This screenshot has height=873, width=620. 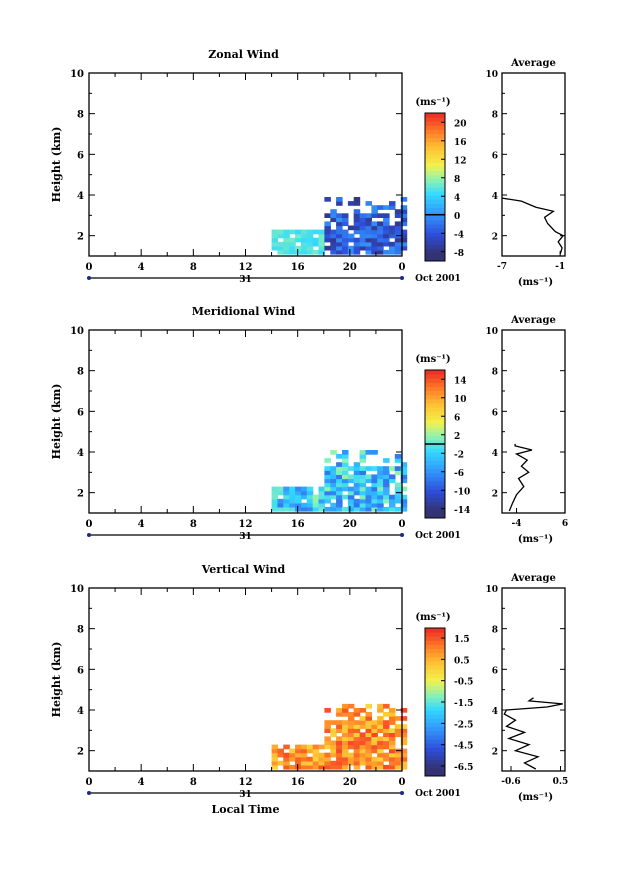 What do you see at coordinates (193, 782) in the screenshot?
I see `x-tick-label: 8` at bounding box center [193, 782].